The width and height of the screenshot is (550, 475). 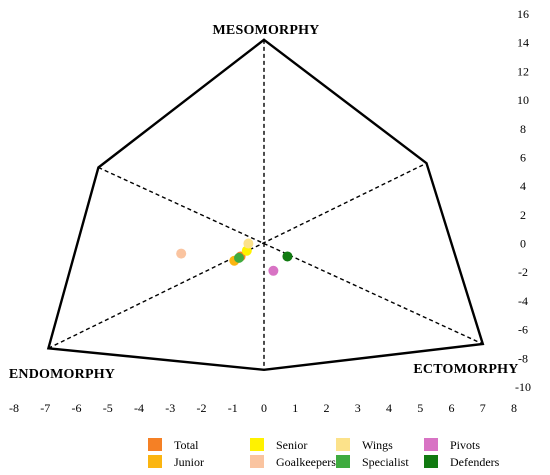 What do you see at coordinates (233, 408) in the screenshot?
I see `x-tick-label: -1` at bounding box center [233, 408].